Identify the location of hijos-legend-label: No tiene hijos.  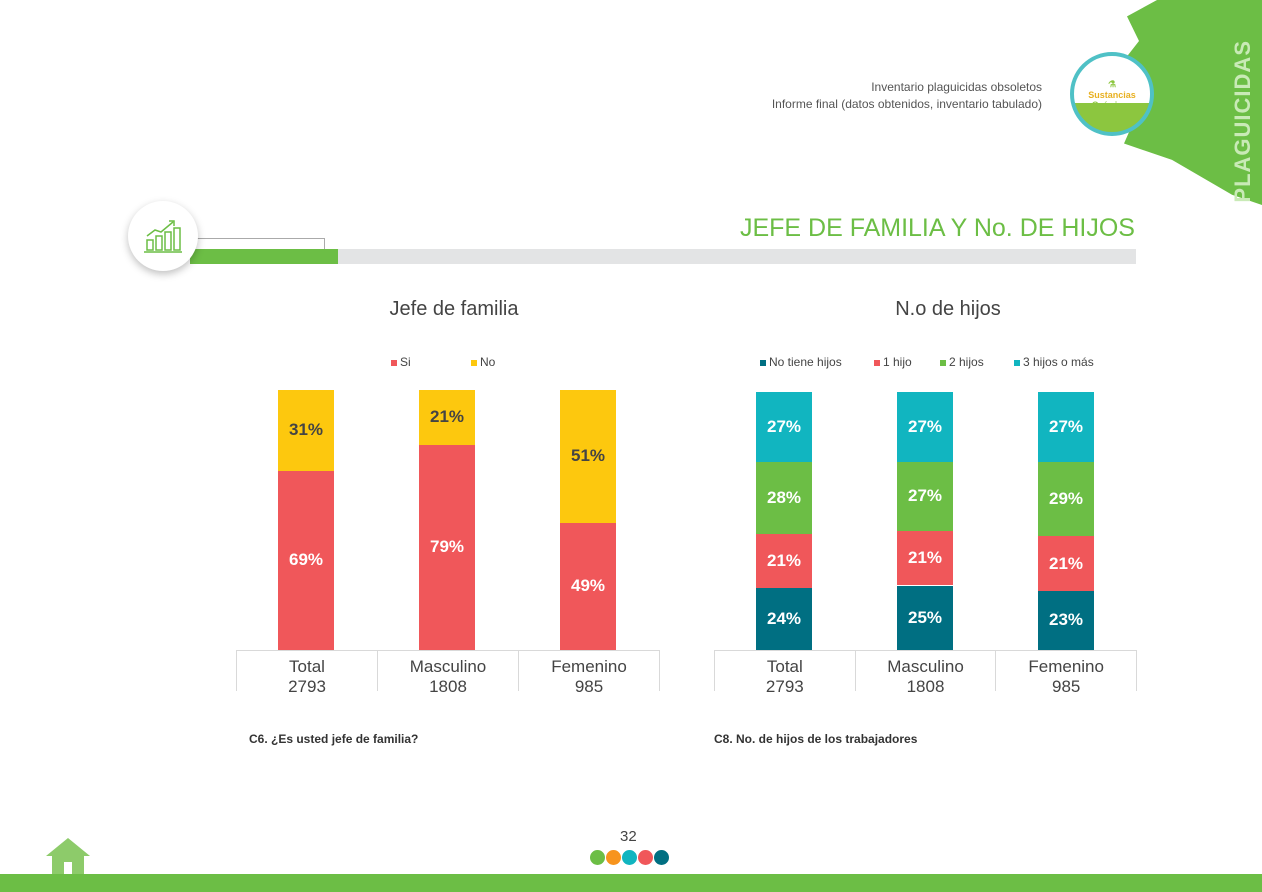
(805, 362).